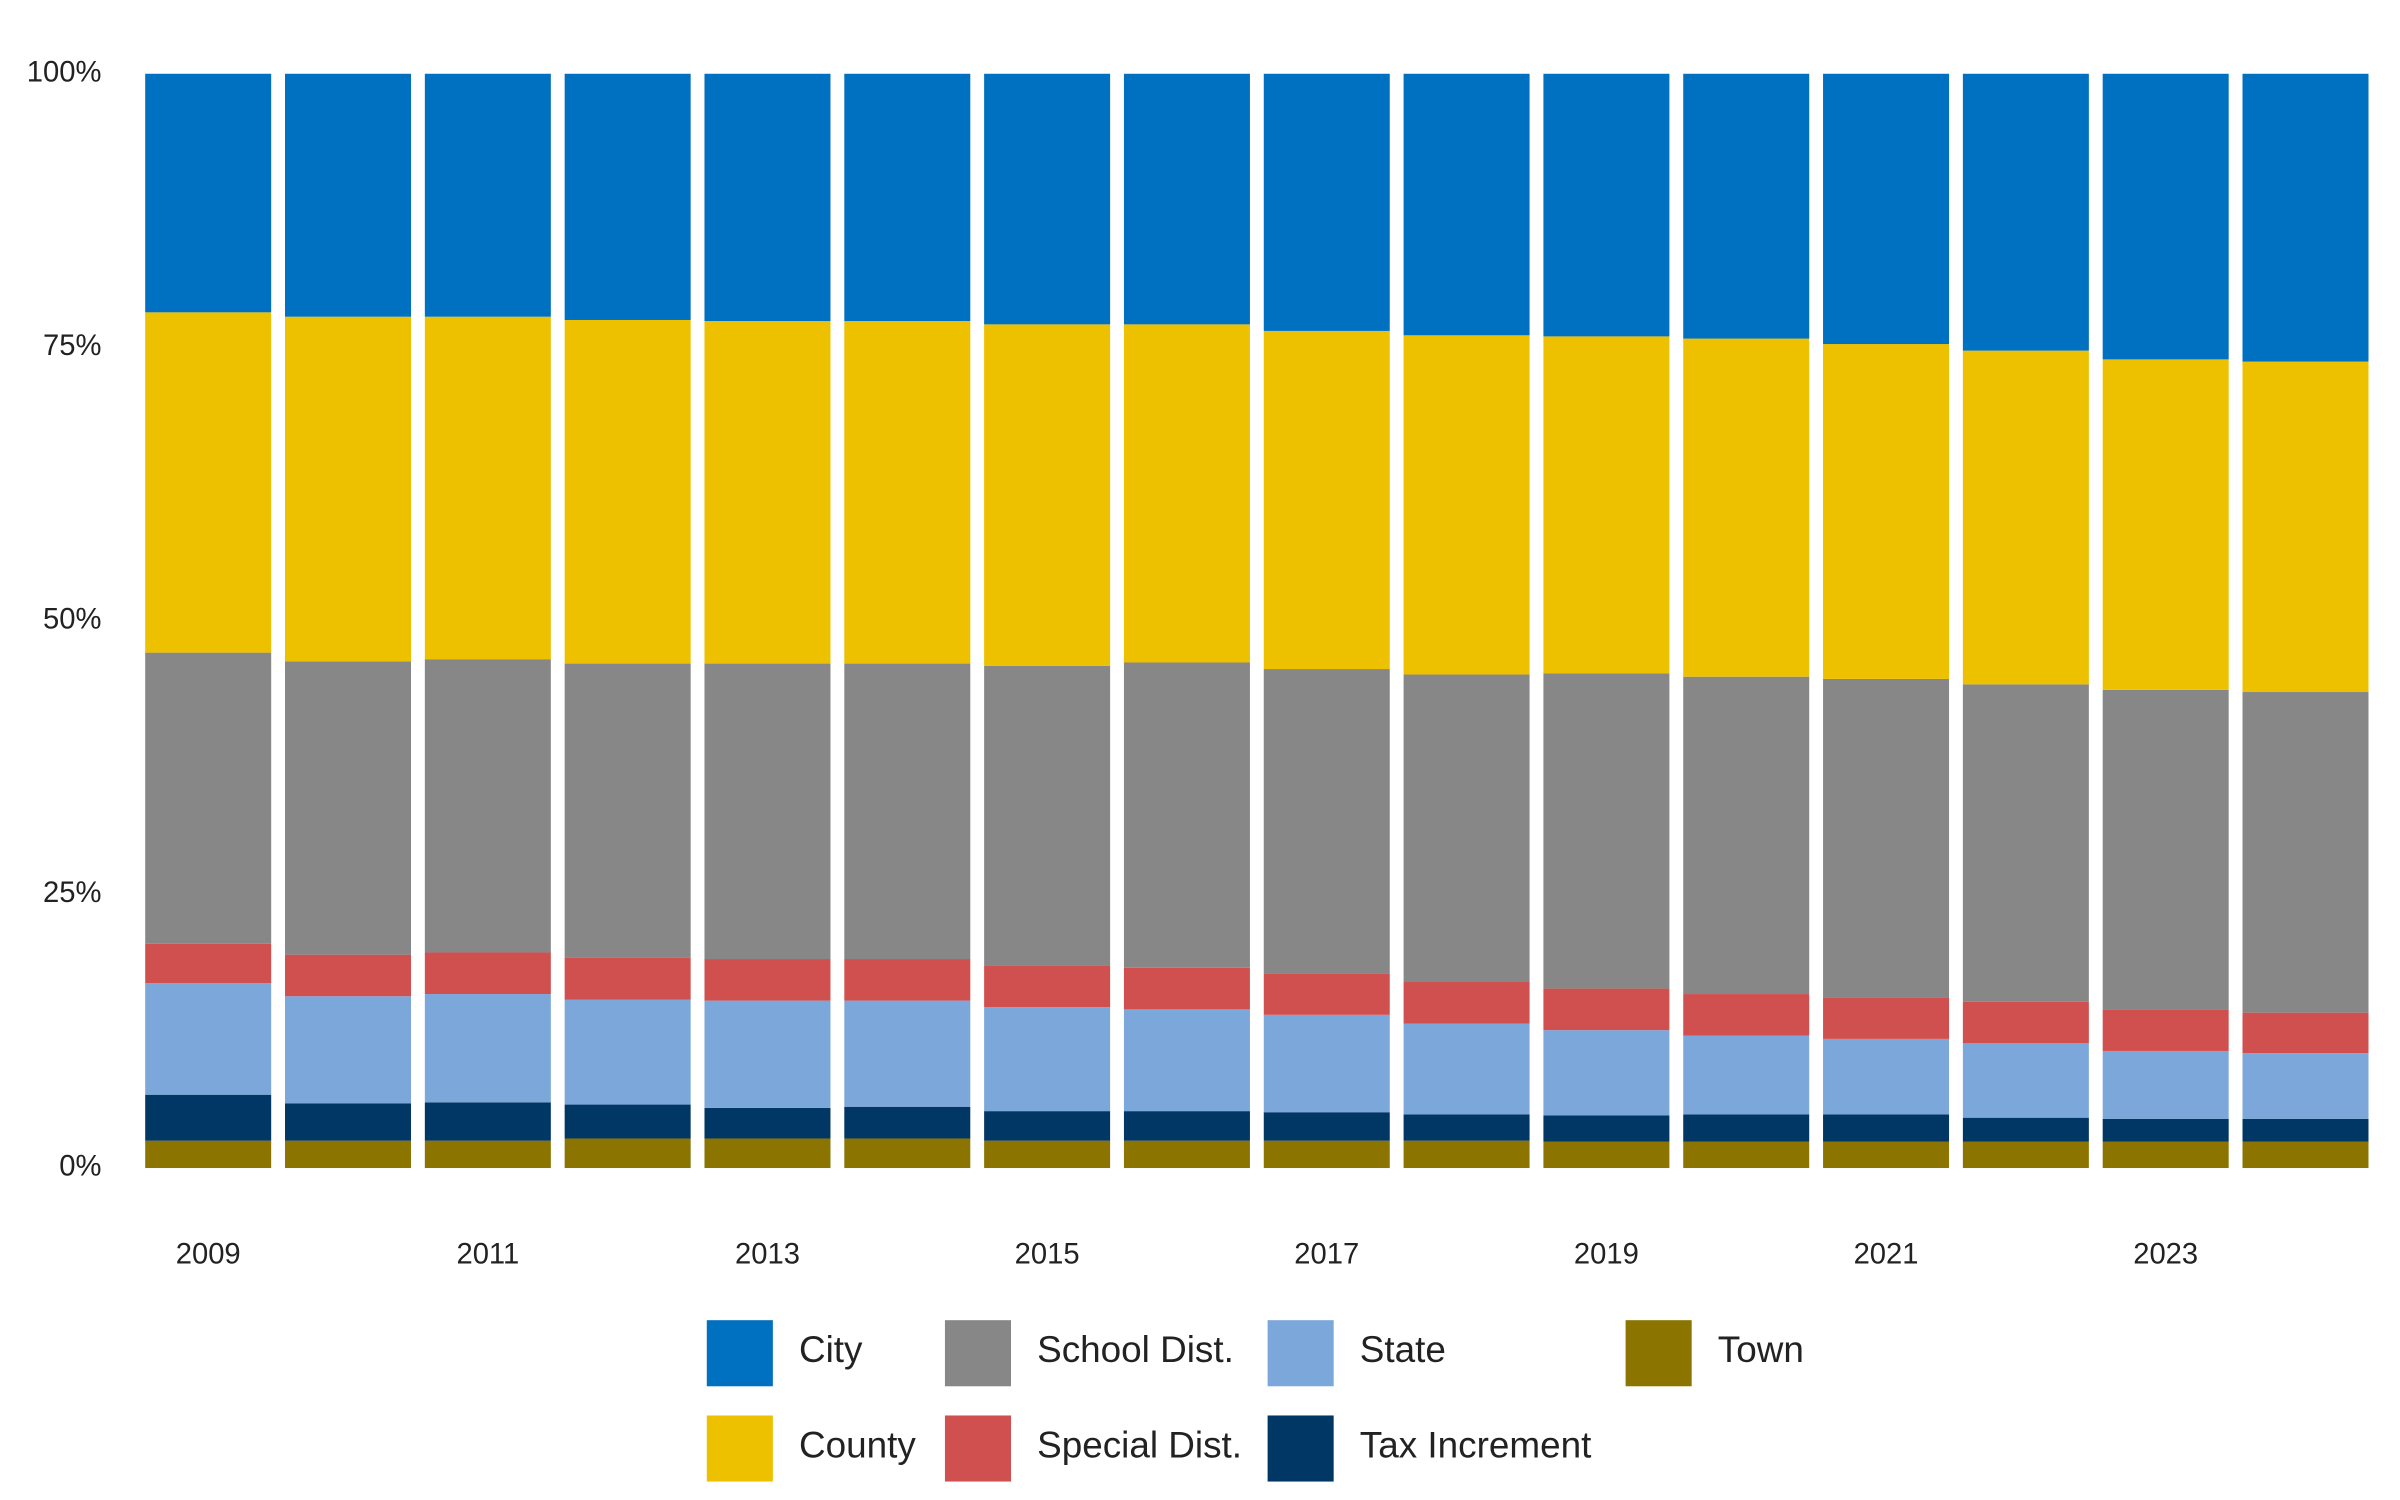 Image resolution: width=2400 pixels, height=1500 pixels. I want to click on legend-label: Special Dist., so click(1139, 1444).